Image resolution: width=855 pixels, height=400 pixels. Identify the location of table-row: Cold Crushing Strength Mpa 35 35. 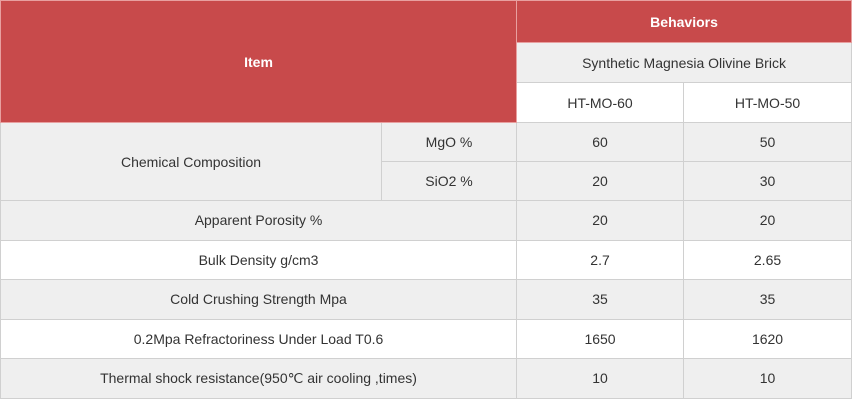
(426, 299).